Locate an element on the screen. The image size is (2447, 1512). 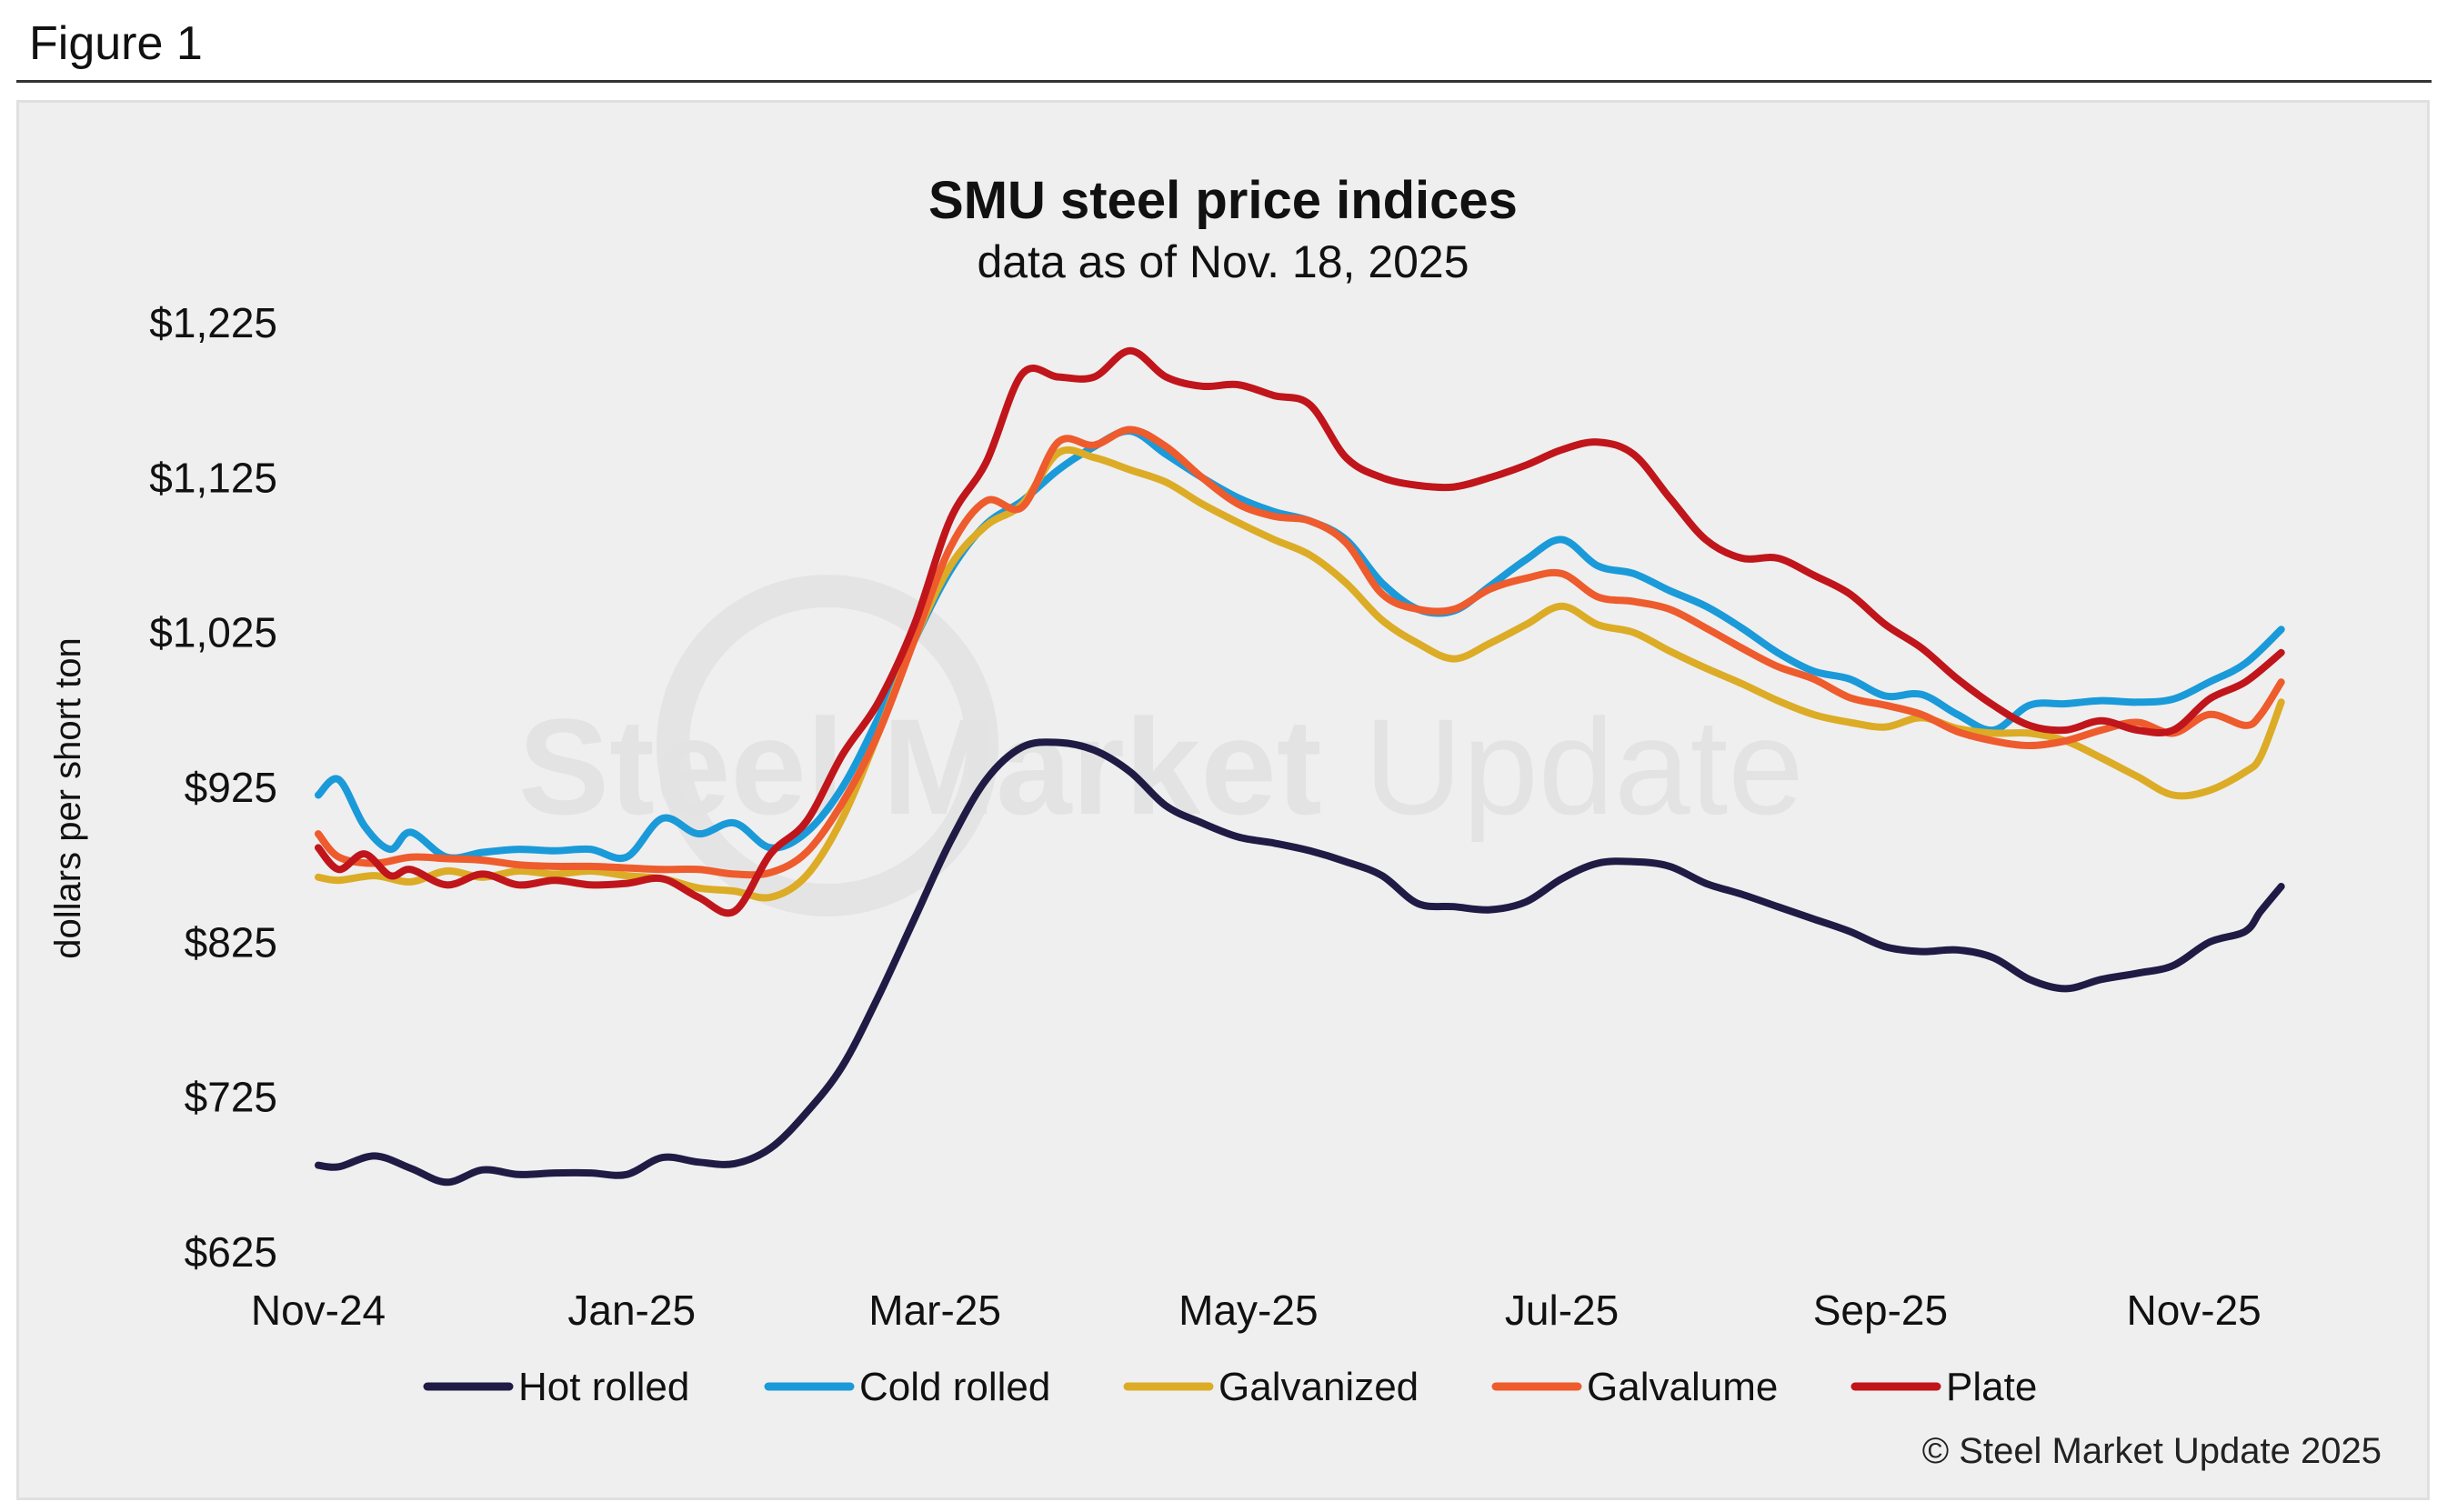
legend-label: Galvalume is located at coordinates (1683, 1387).